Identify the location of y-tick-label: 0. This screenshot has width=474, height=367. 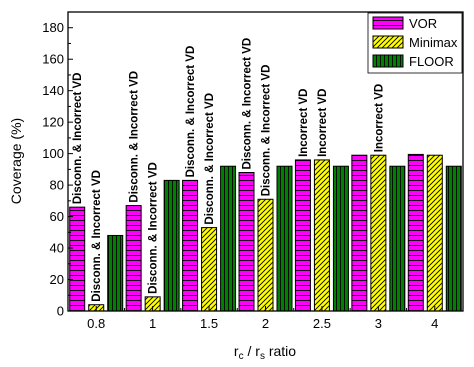
(60, 311).